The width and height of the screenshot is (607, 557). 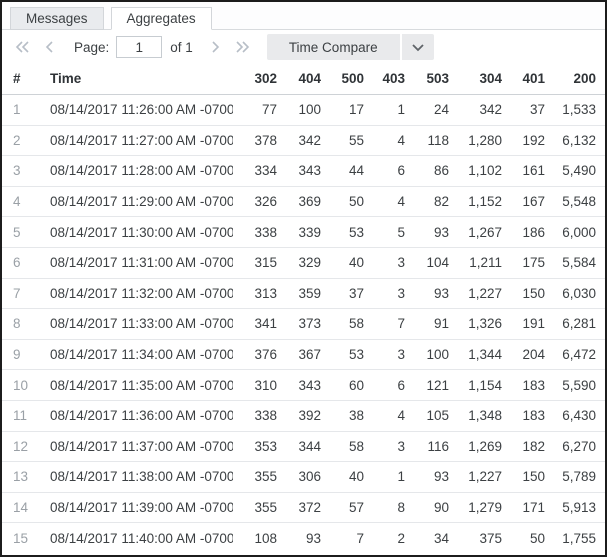 What do you see at coordinates (303, 16) in the screenshot?
I see `tab-bar: Messages Aggregates` at bounding box center [303, 16].